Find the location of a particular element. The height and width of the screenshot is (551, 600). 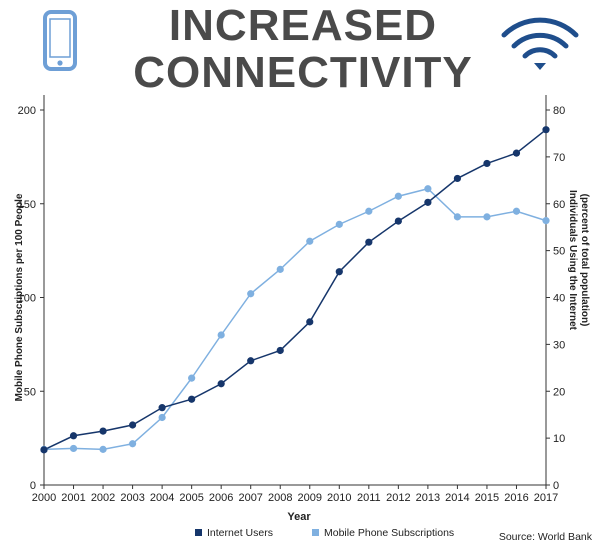

y-axis-right-title: Individuals Using the Internet is located at coordinates (572, 260).